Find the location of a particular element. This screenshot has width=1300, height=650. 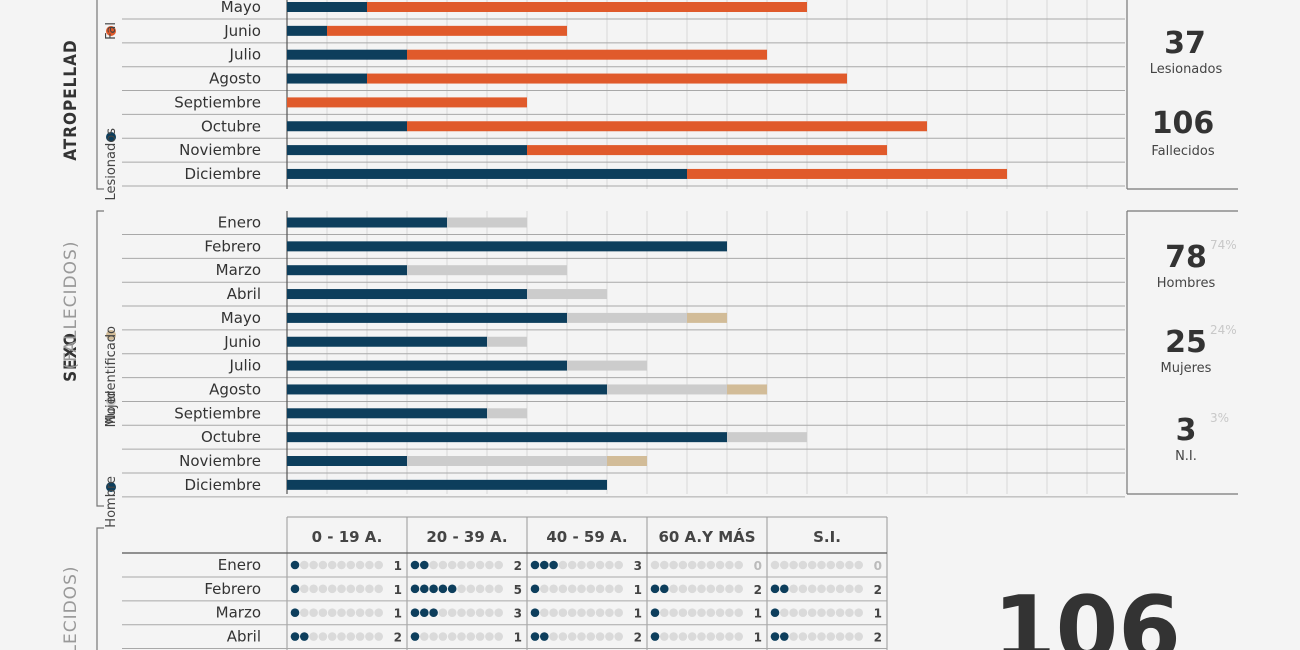

cell-count: 5 is located at coordinates (518, 590).